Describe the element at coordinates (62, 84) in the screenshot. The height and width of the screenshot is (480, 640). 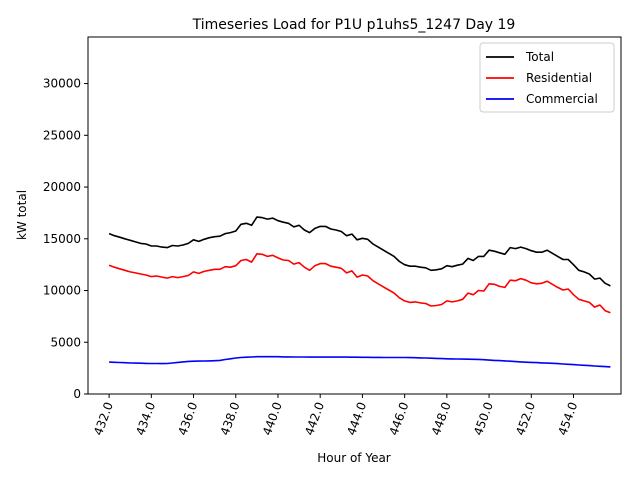
I see `y-tick-label: 30000` at that location.